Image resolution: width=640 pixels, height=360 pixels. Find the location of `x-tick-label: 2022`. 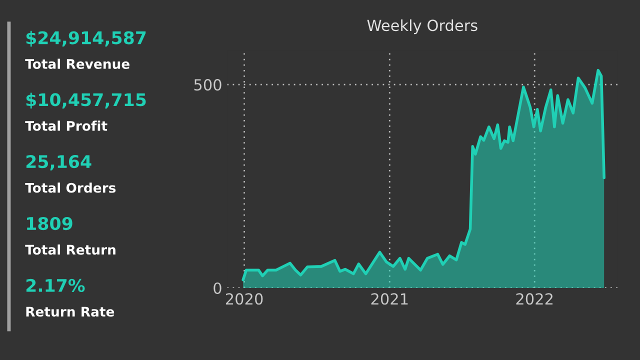

x-tick-label: 2022 is located at coordinates (534, 299).